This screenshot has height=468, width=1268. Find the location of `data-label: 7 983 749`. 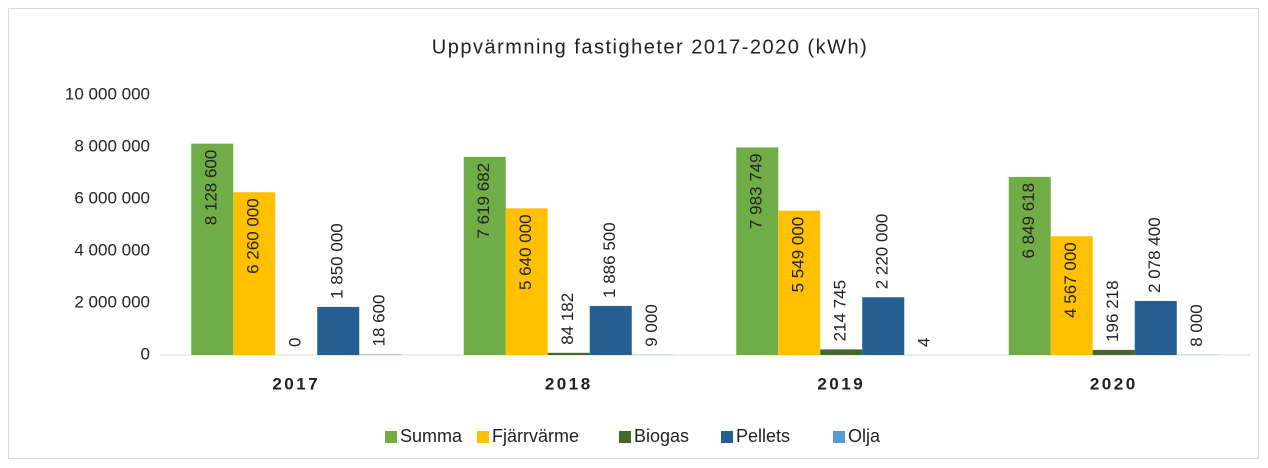

data-label: 7 983 749 is located at coordinates (756, 191).